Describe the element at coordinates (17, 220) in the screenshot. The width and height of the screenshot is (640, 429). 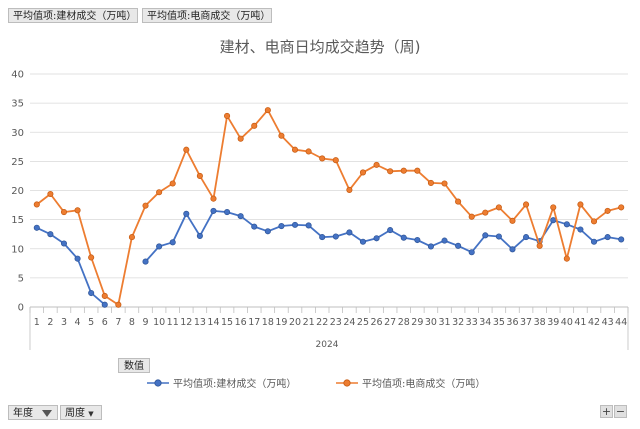
I see `y-tick-label: 15` at that location.